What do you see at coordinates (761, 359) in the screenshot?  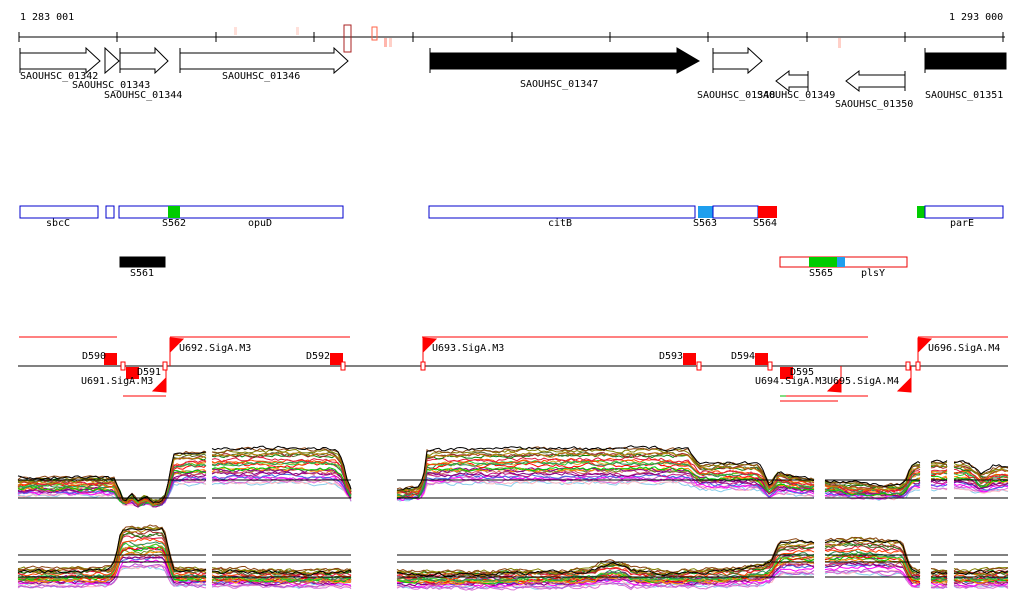 I see `term-box-D594` at bounding box center [761, 359].